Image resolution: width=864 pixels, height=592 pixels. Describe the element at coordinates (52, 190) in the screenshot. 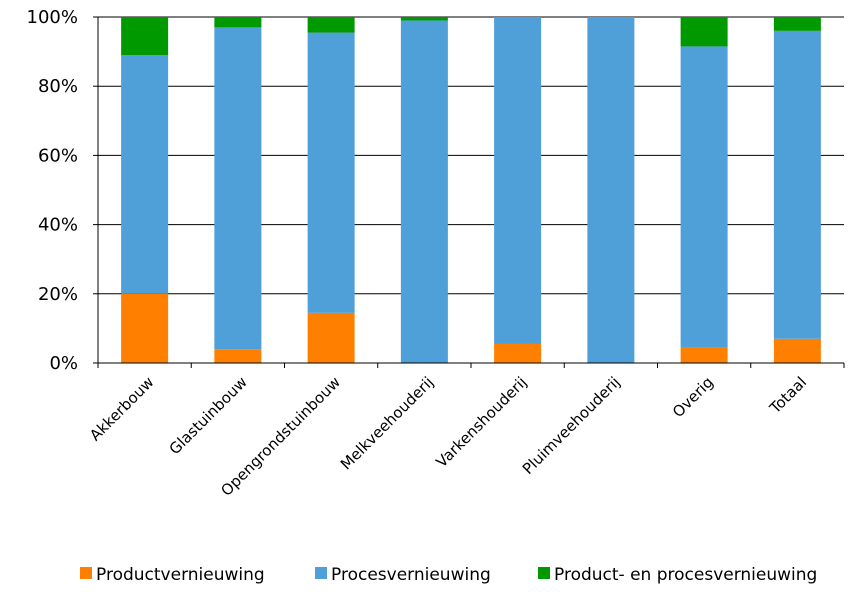

I see `y-tick-labels: 0% 20% 40% 60% 80% 100%` at that location.